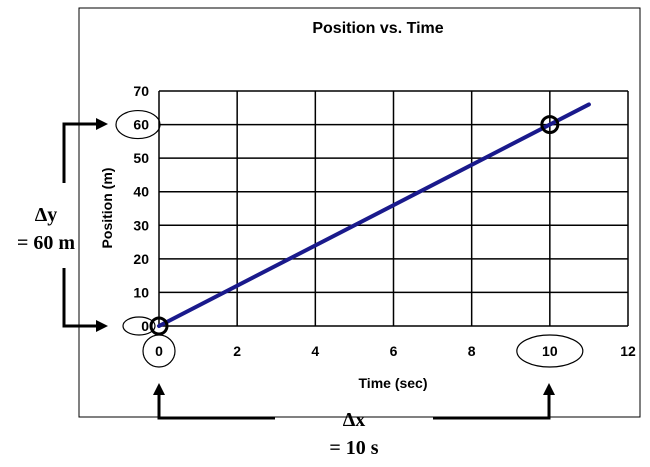  Describe the element at coordinates (141, 225) in the screenshot. I see `y-tick-label: 30` at that location.